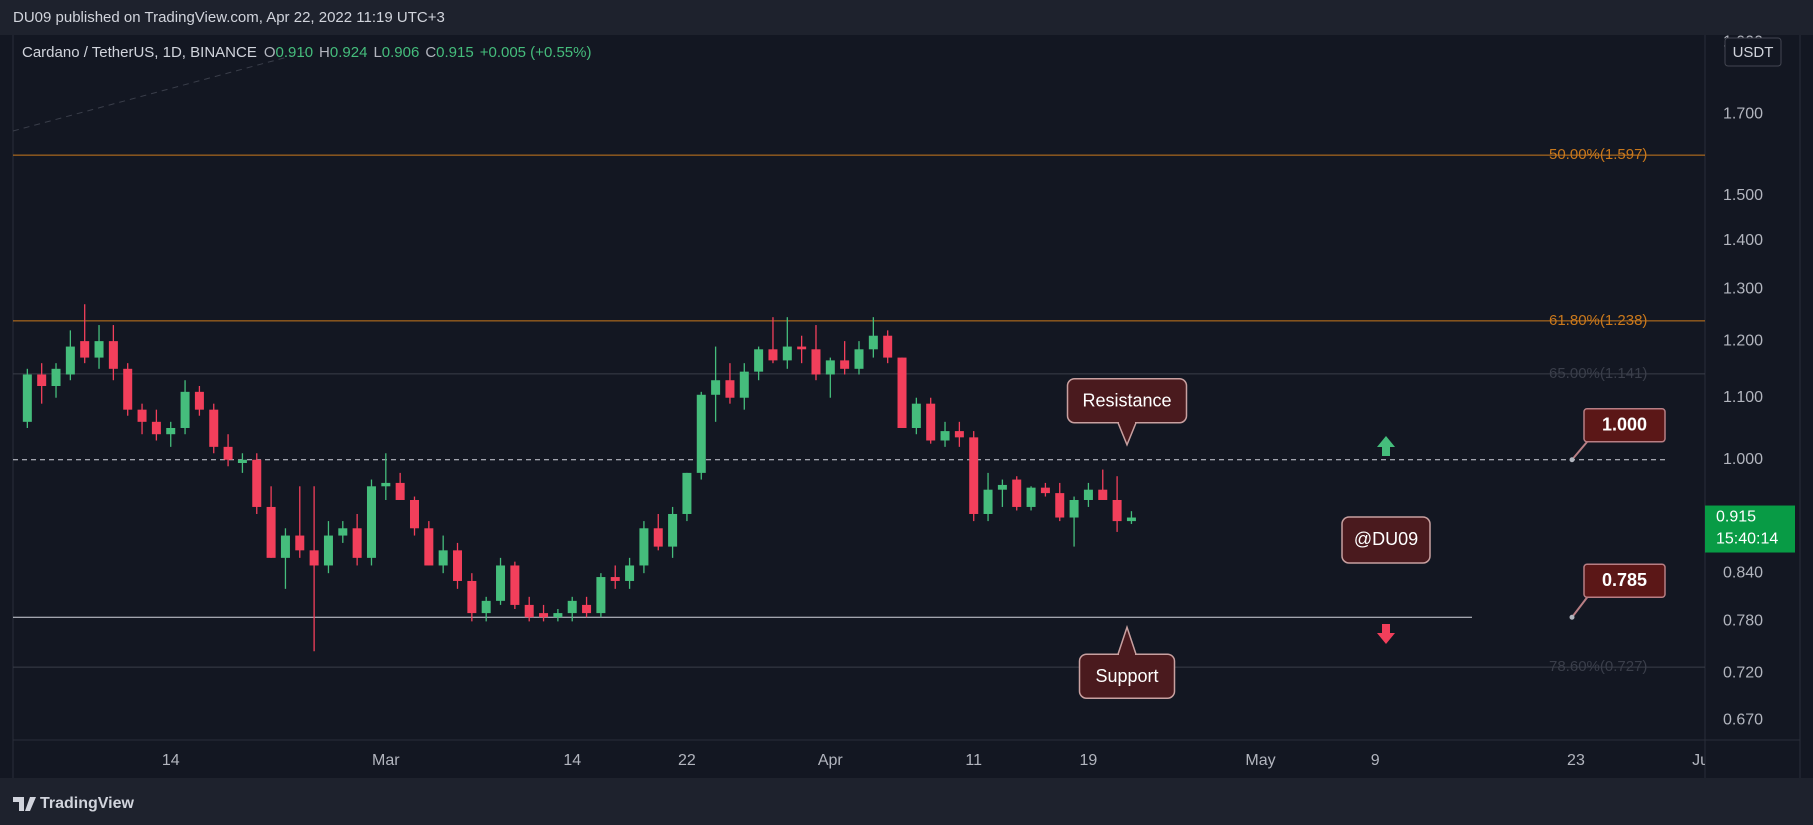 Image resolution: width=1813 pixels, height=825 pixels. What do you see at coordinates (1743, 673) in the screenshot?
I see `y-tick-label: 0.720` at bounding box center [1743, 673].